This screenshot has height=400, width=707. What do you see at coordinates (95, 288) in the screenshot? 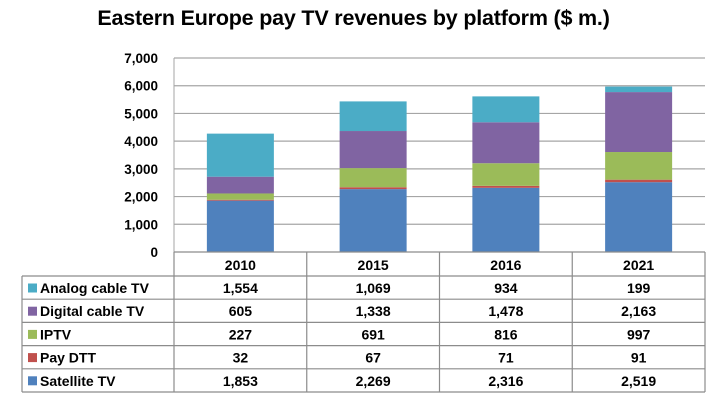
I see `legend-label: Analog cable TV` at bounding box center [95, 288].